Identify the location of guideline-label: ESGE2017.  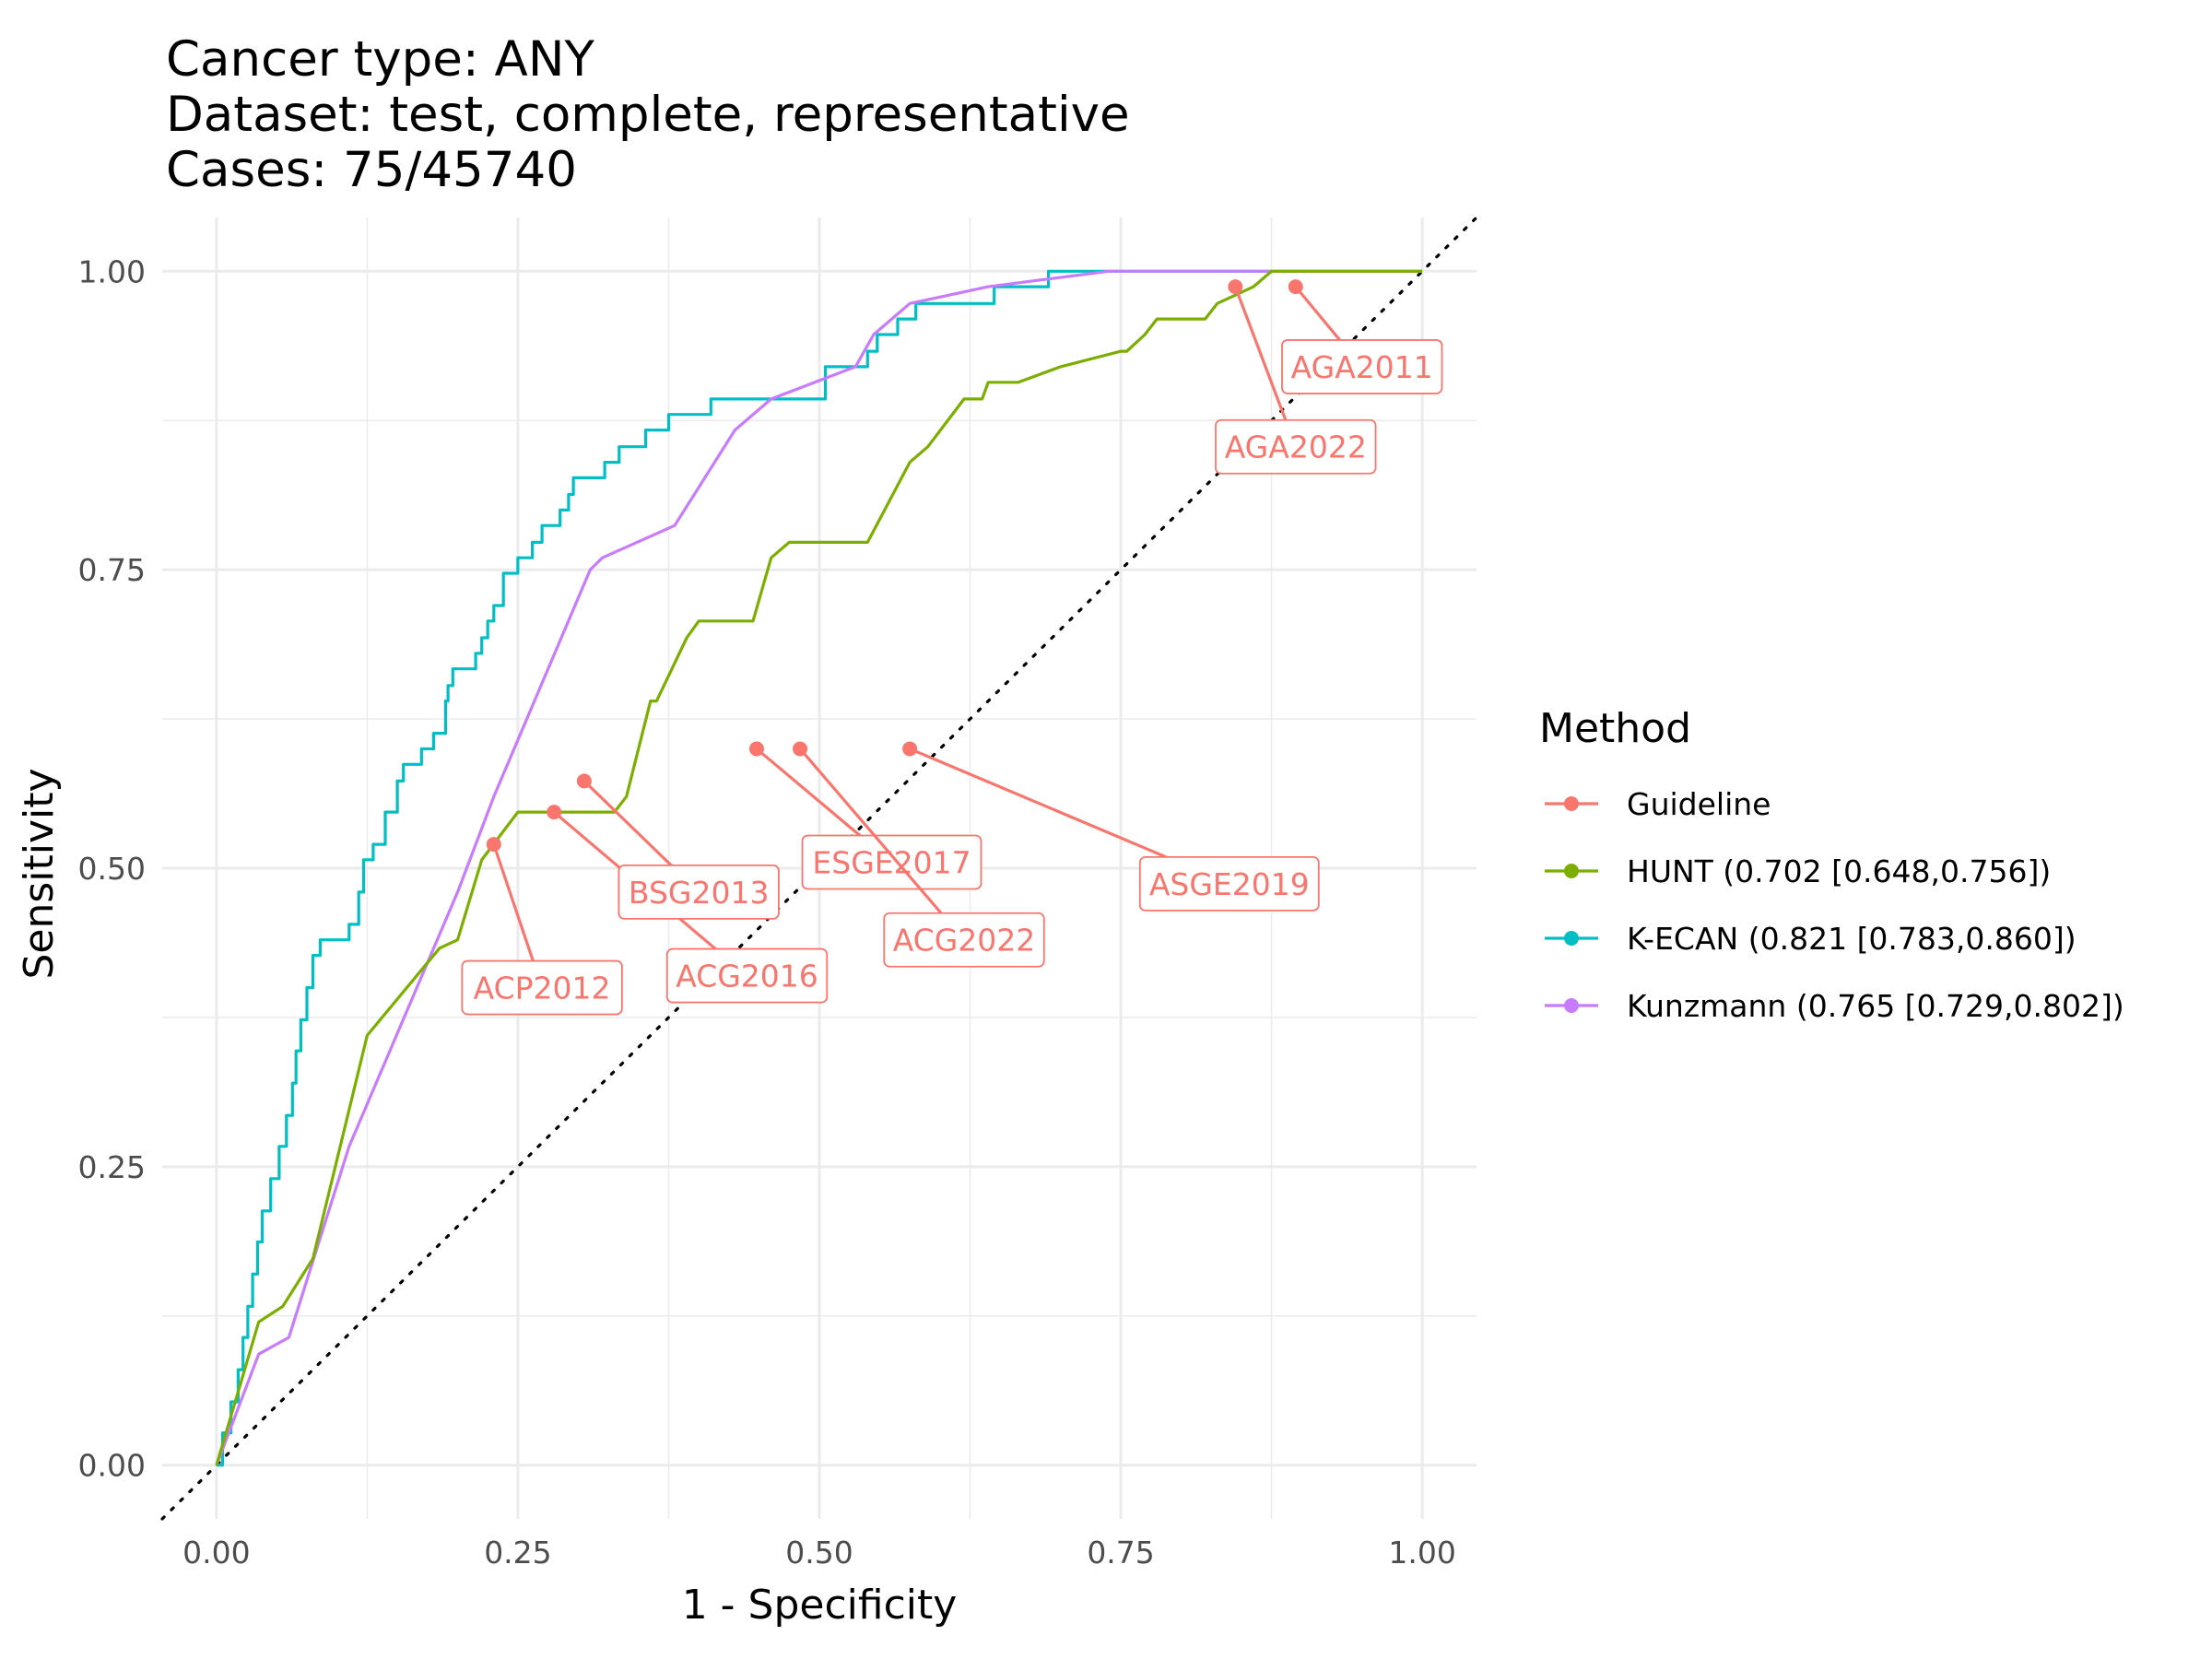
(891, 863).